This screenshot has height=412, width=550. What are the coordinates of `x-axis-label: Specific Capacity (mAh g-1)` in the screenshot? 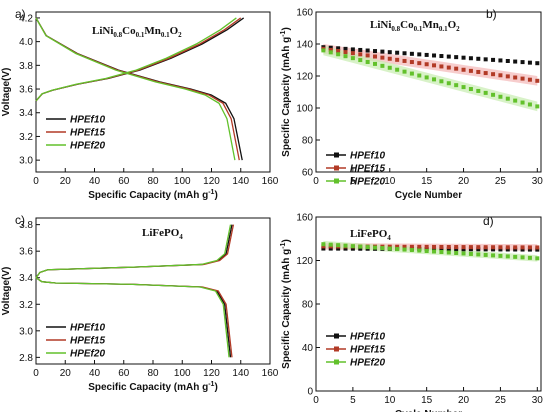 It's located at (153, 195).